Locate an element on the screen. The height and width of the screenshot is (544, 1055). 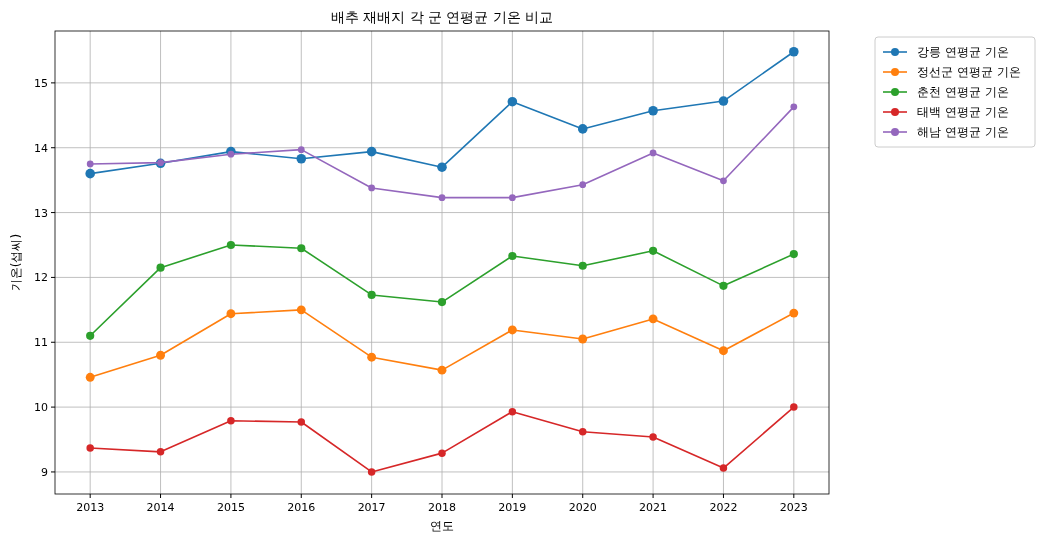
x-tick-label: 2020 is located at coordinates (582, 507).